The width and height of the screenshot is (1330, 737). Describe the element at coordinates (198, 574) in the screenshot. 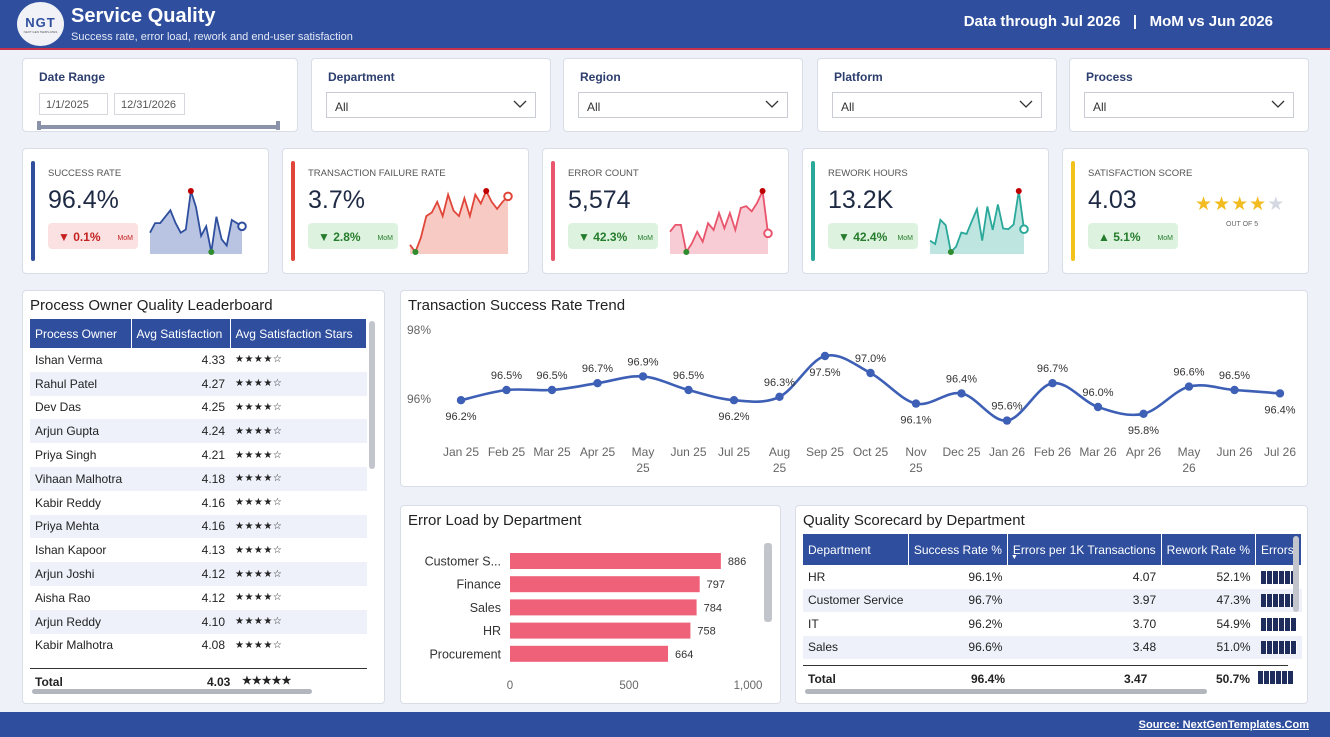

I see `table-row: Arjun Joshi 4.12 ★★★★☆` at that location.